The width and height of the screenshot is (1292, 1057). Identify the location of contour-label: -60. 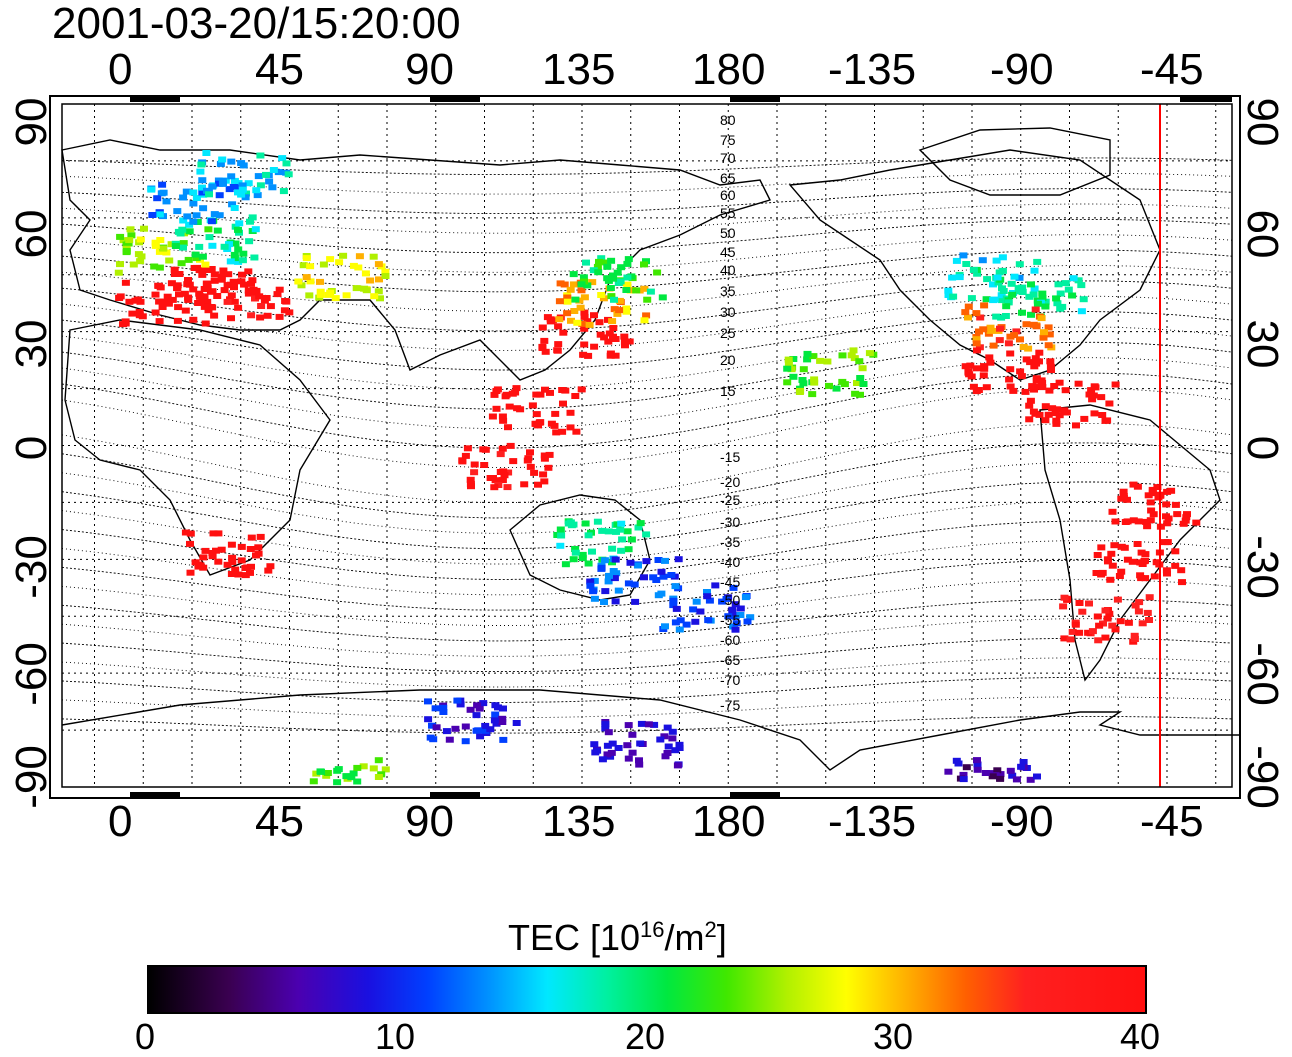
(730, 640).